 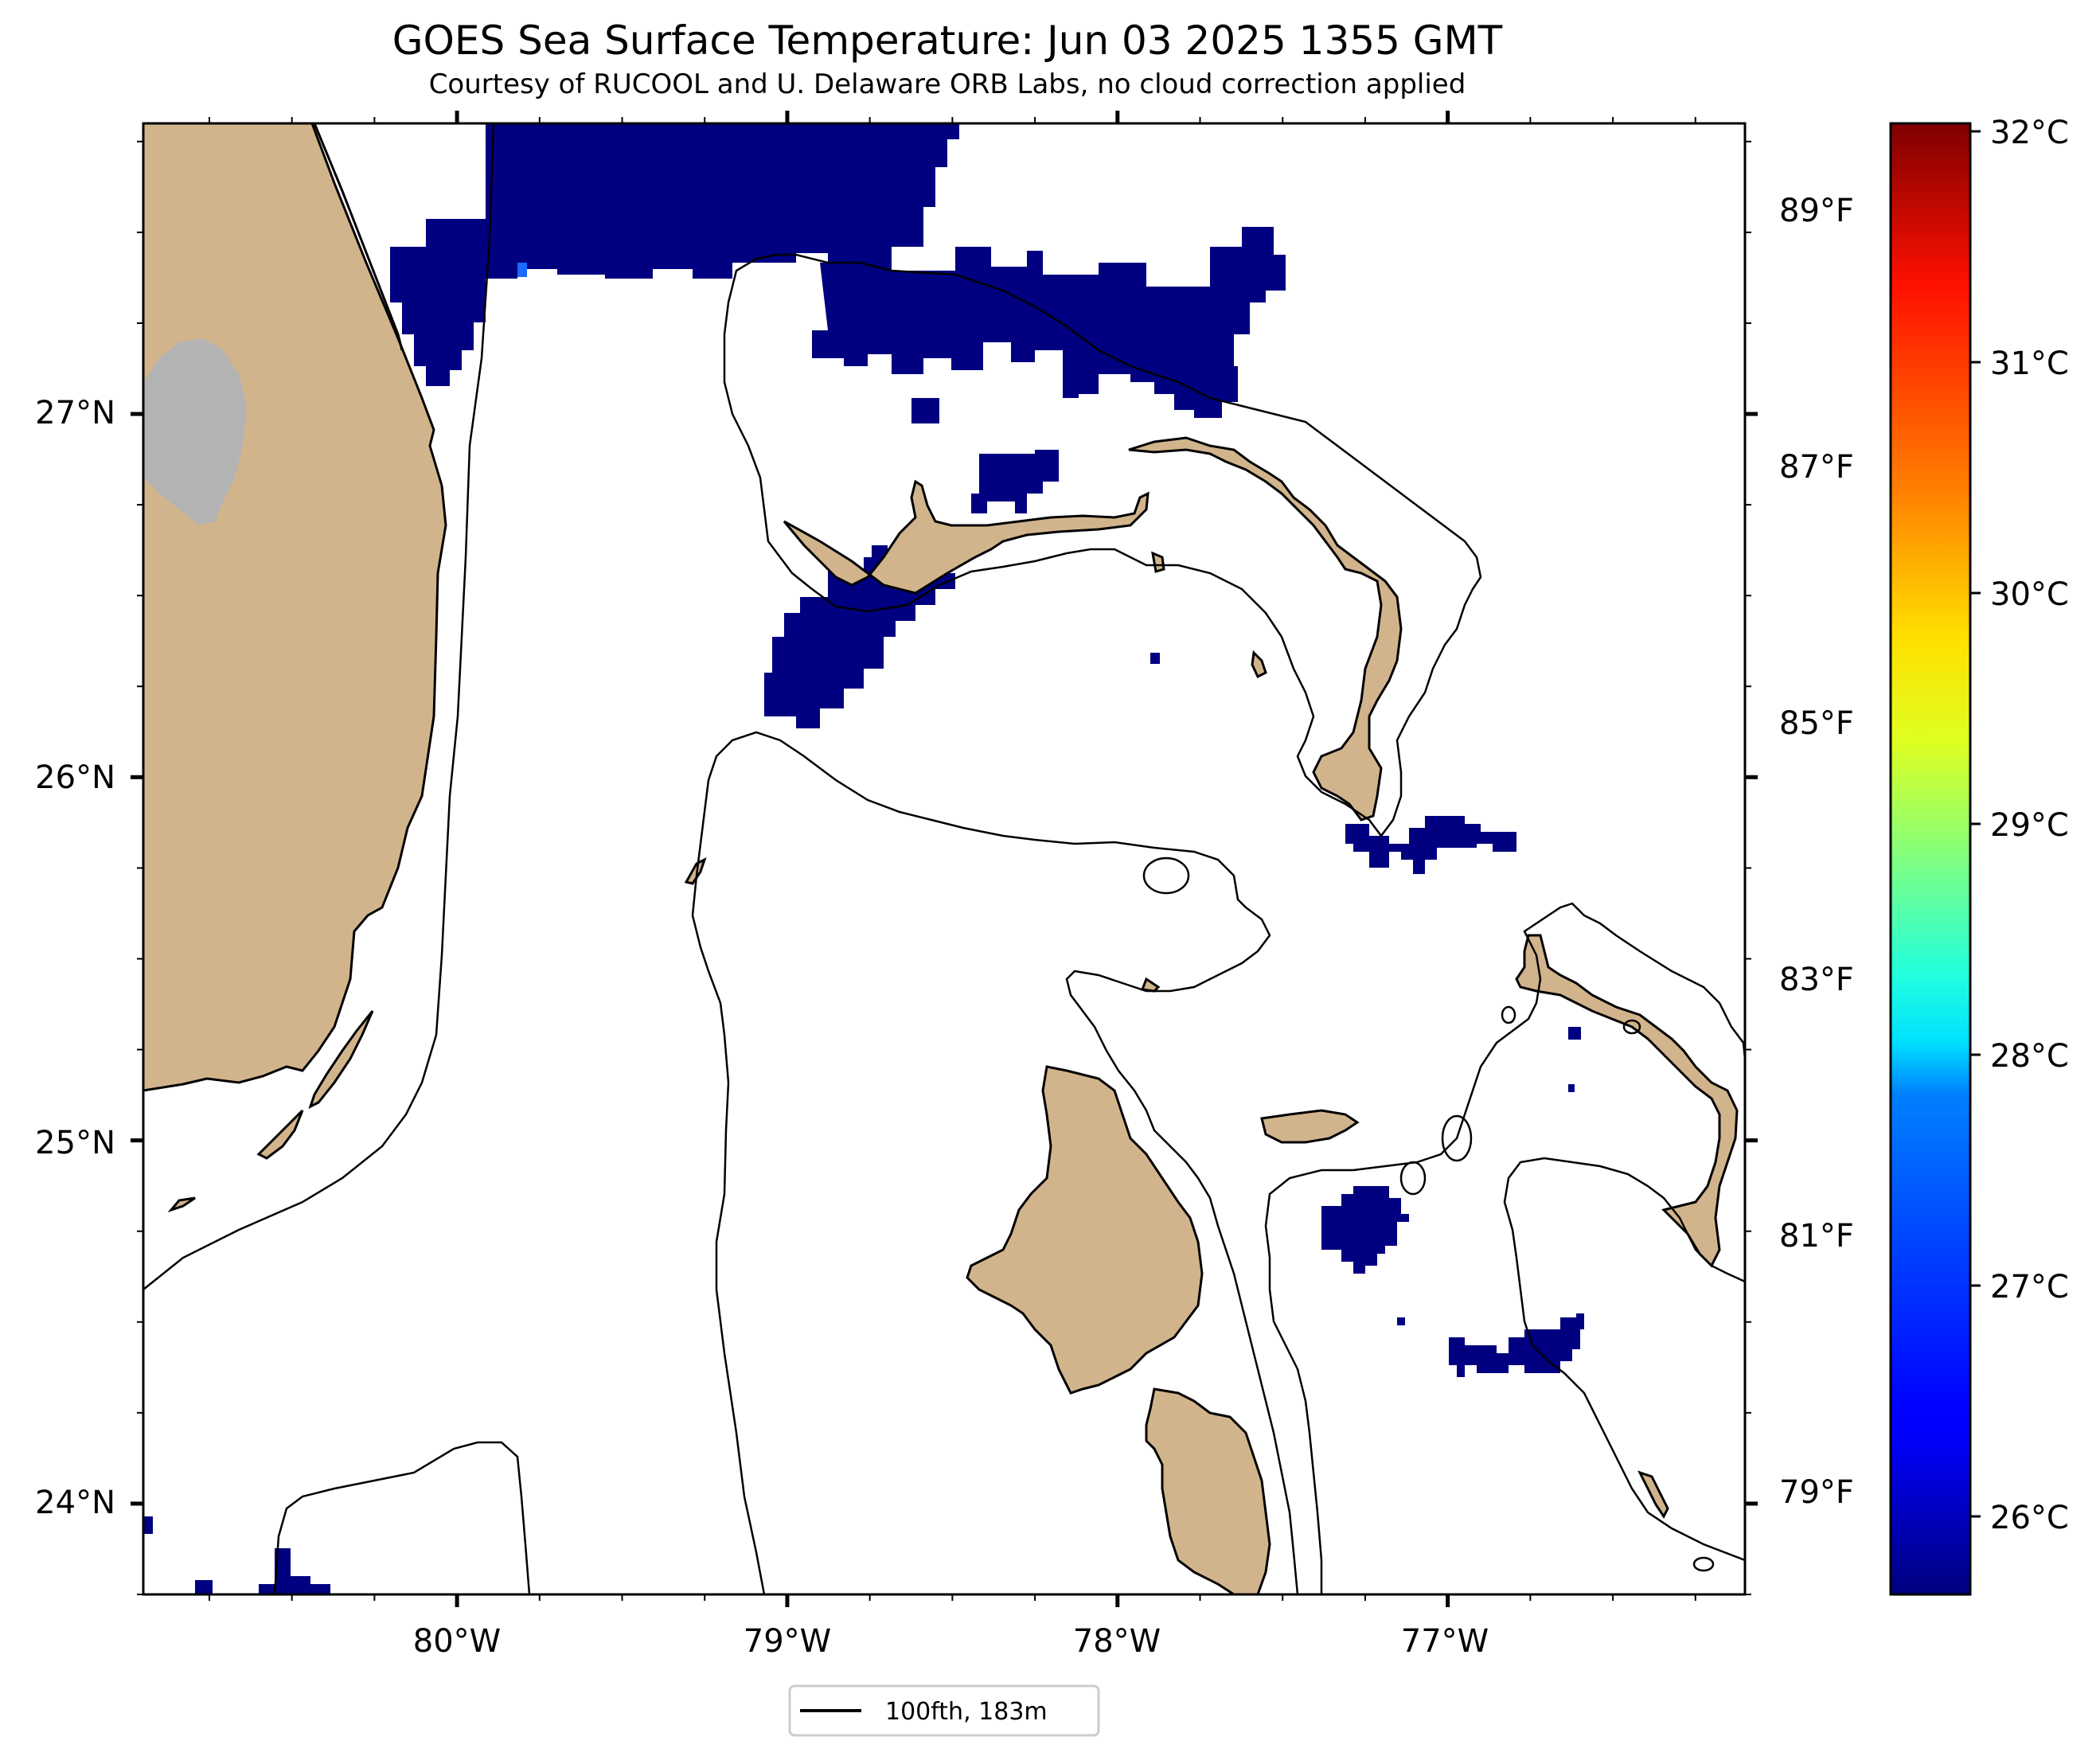 What do you see at coordinates (341, 1059) in the screenshot?
I see `florida-keys-upper` at bounding box center [341, 1059].